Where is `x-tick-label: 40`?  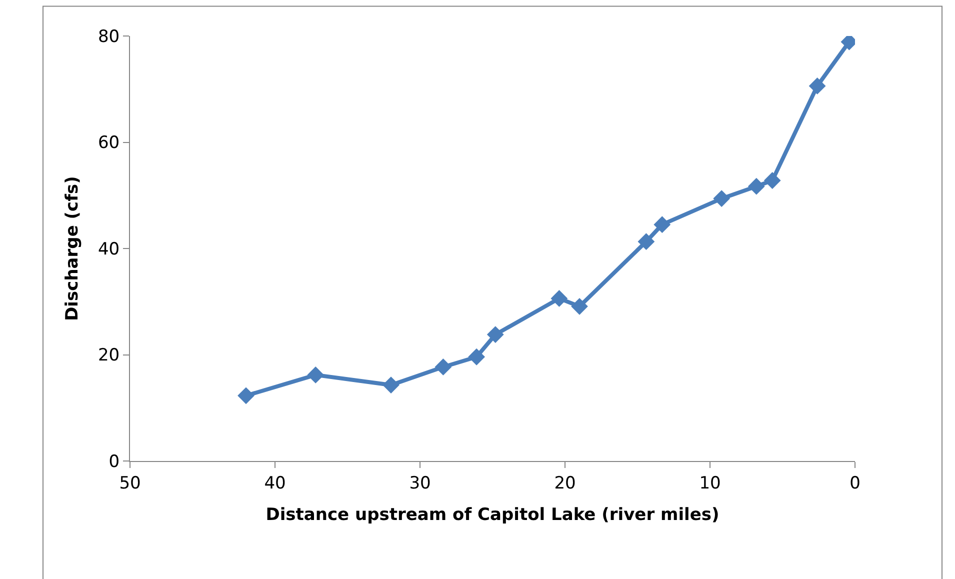
x-tick-label: 40 is located at coordinates (275, 483).